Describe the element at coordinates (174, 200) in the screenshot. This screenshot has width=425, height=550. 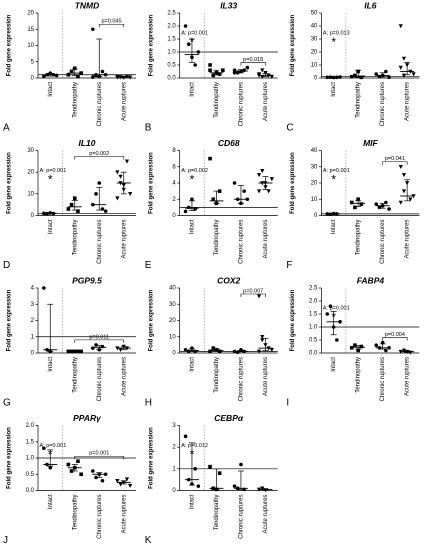
I see `y-tick-label: 2` at that location.